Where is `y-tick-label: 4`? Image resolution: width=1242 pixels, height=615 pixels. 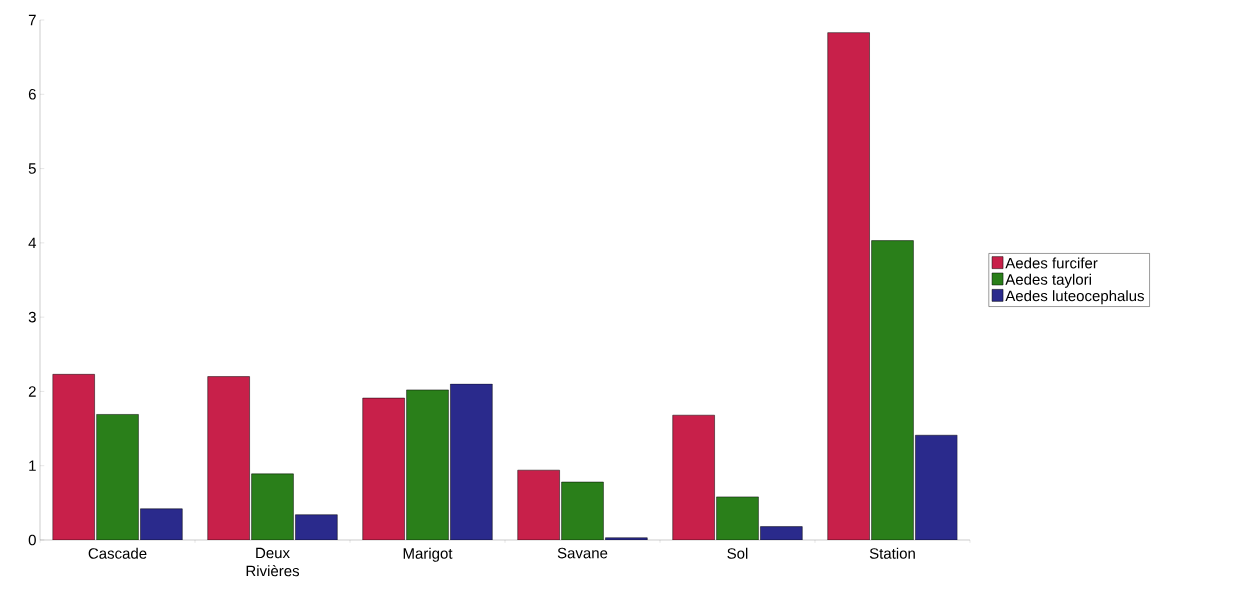
y-tick-label: 4 is located at coordinates (32, 243).